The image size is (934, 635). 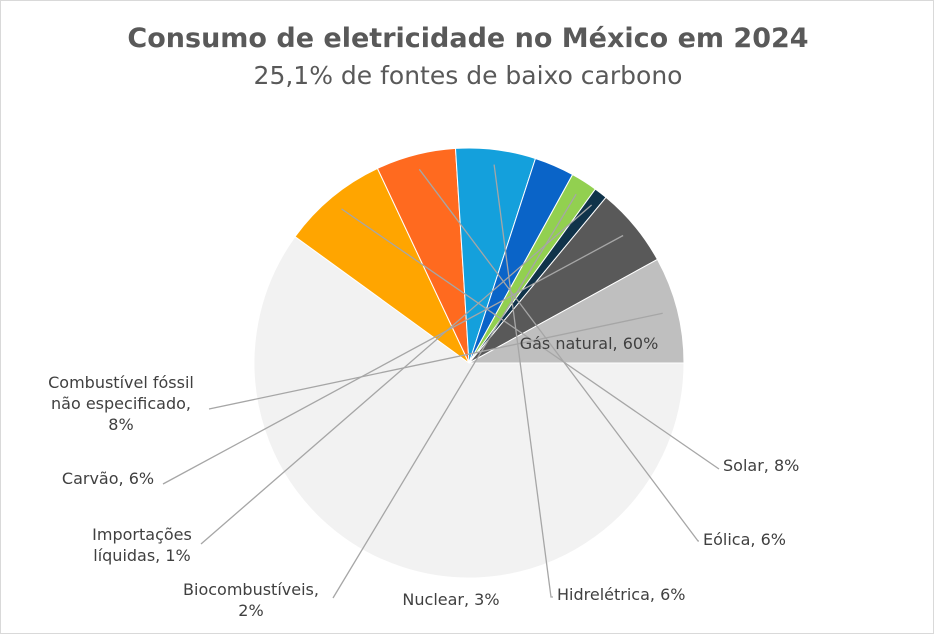 I want to click on slice-label-biocombustiveis: Biocombustíveis, 2%, so click(x=251, y=600).